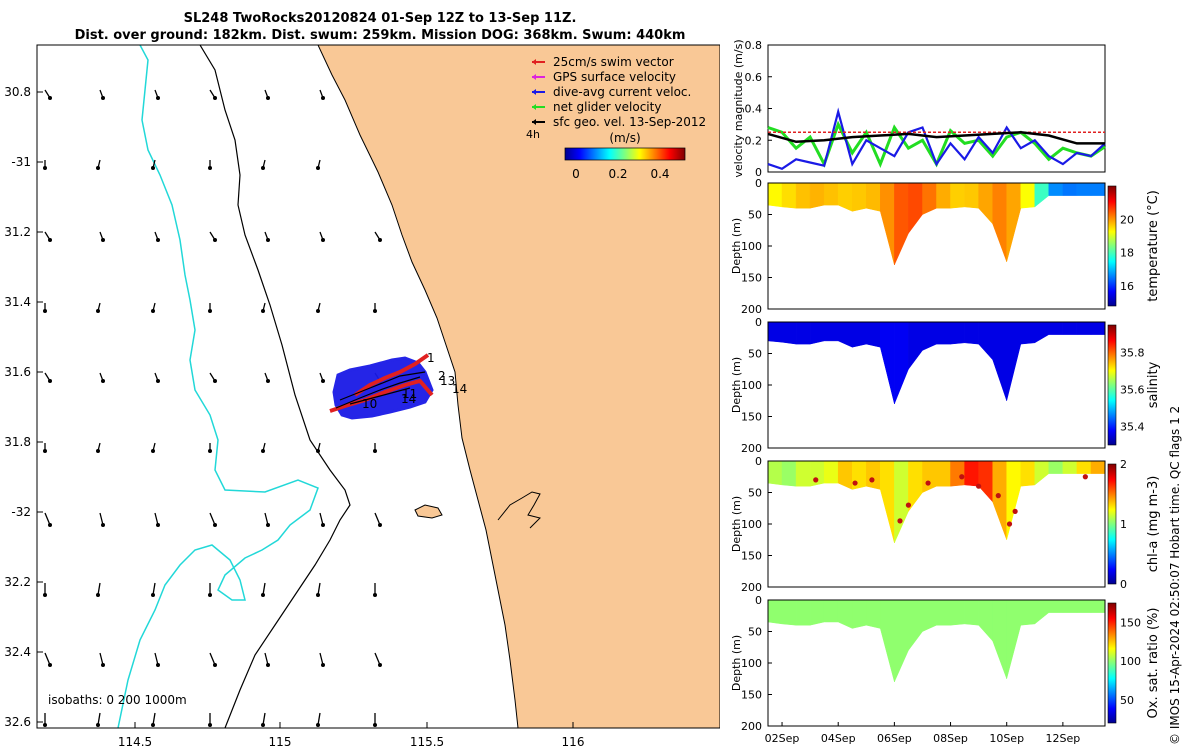 Image resolution: width=1200 pixels, height=750 pixels. What do you see at coordinates (838, 738) in the screenshot?
I see `time-tick-label: 04Sep` at bounding box center [838, 738].